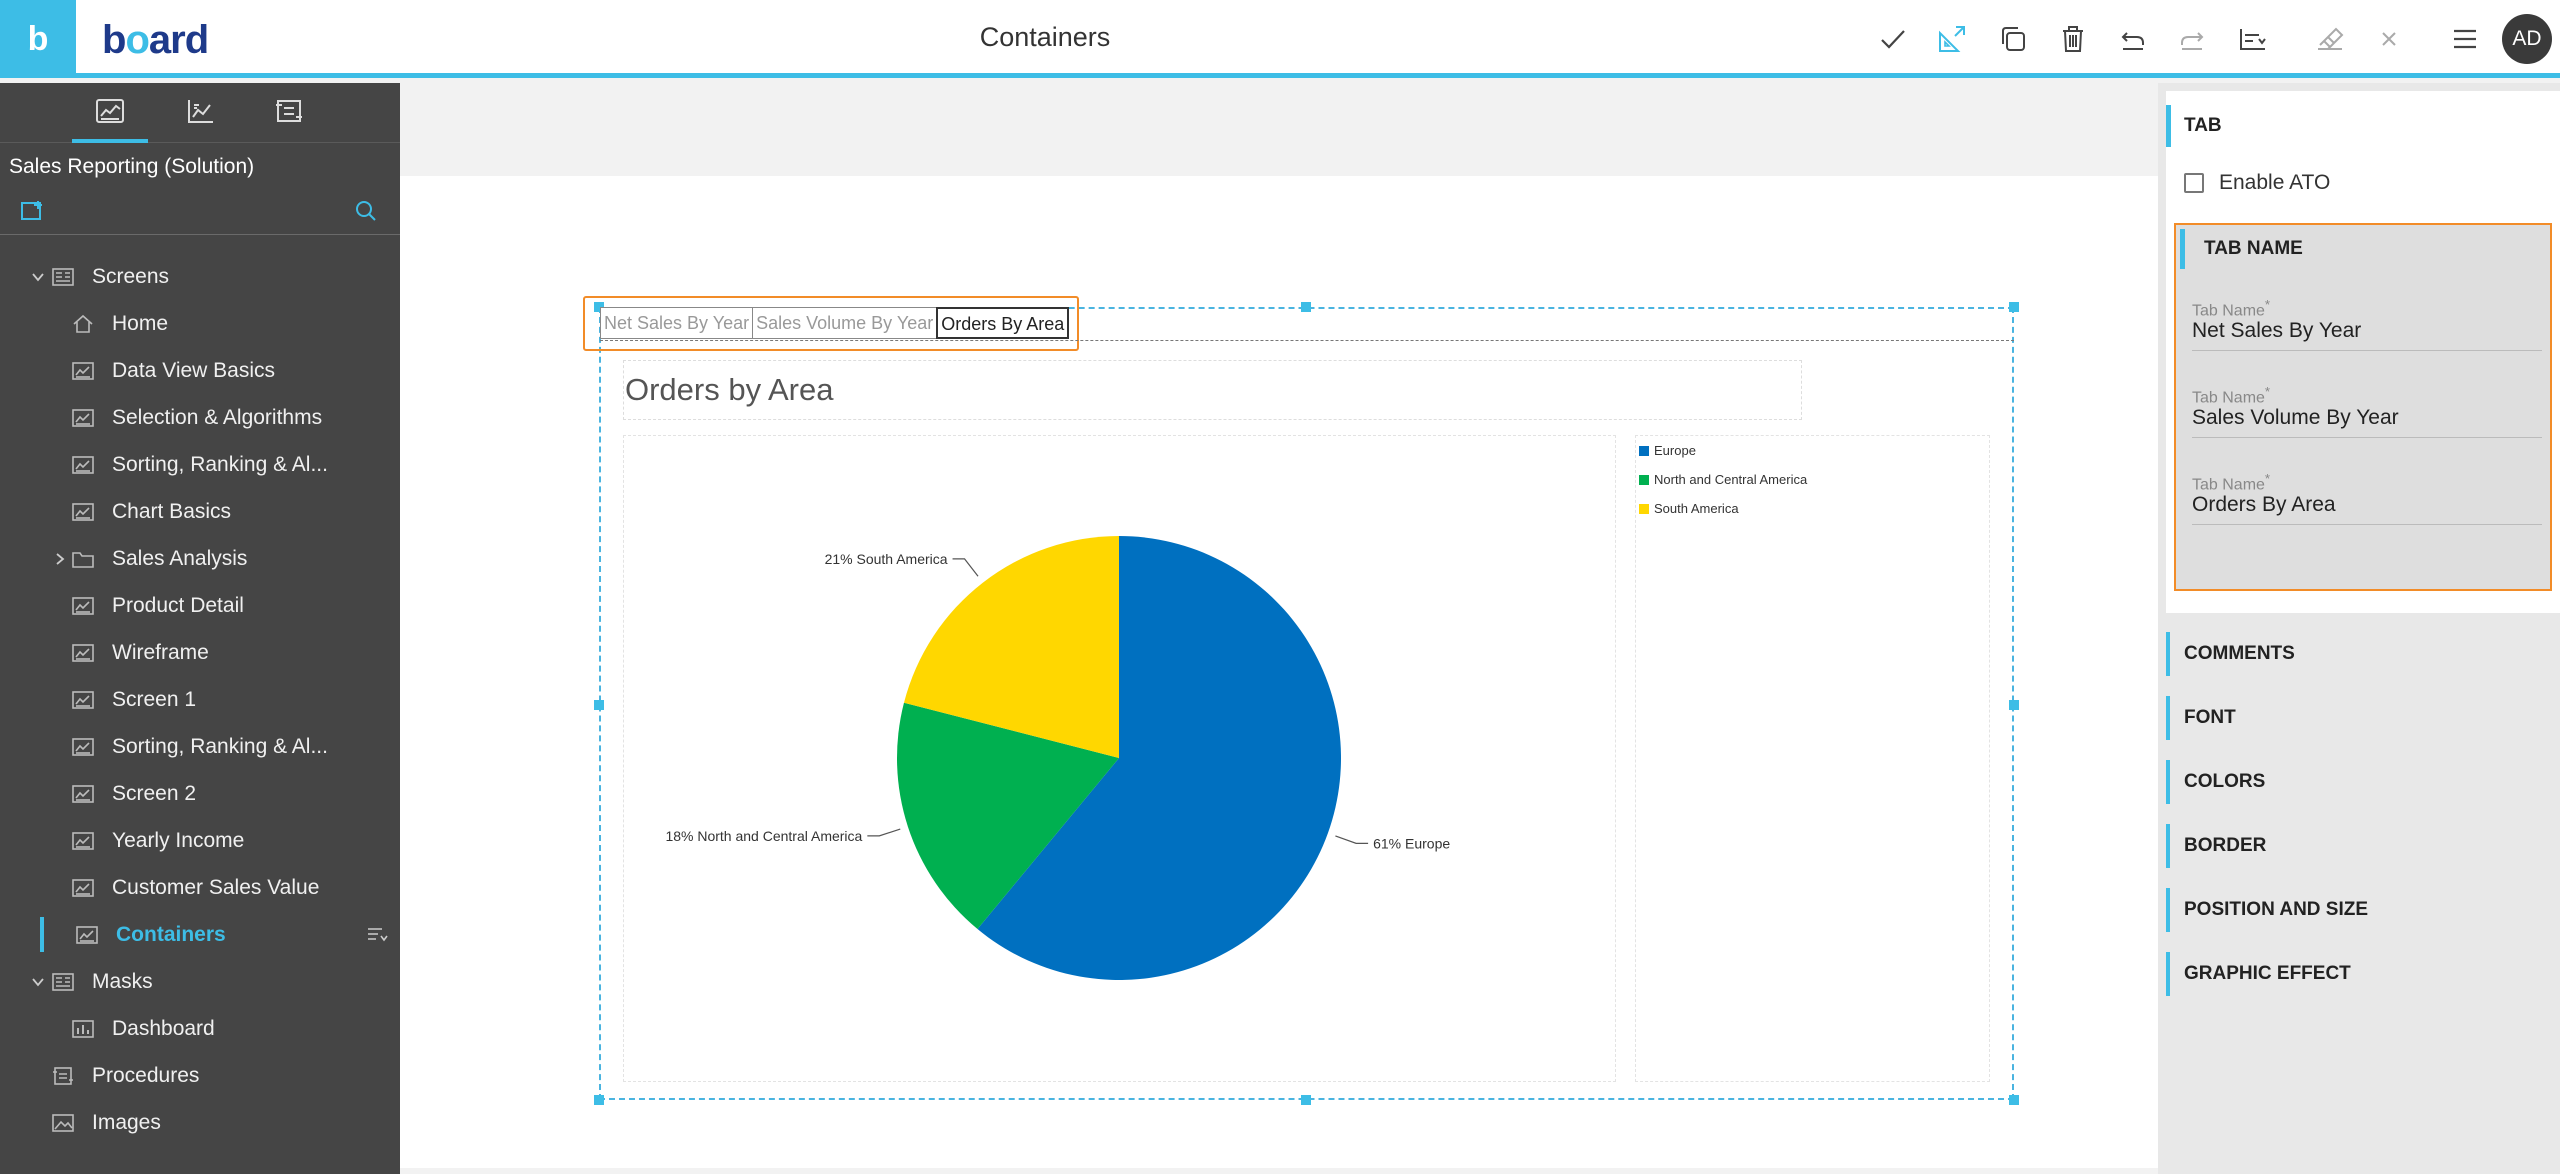 The height and width of the screenshot is (1174, 2560). What do you see at coordinates (2363, 846) in the screenshot?
I see `section-border: BORDER` at bounding box center [2363, 846].